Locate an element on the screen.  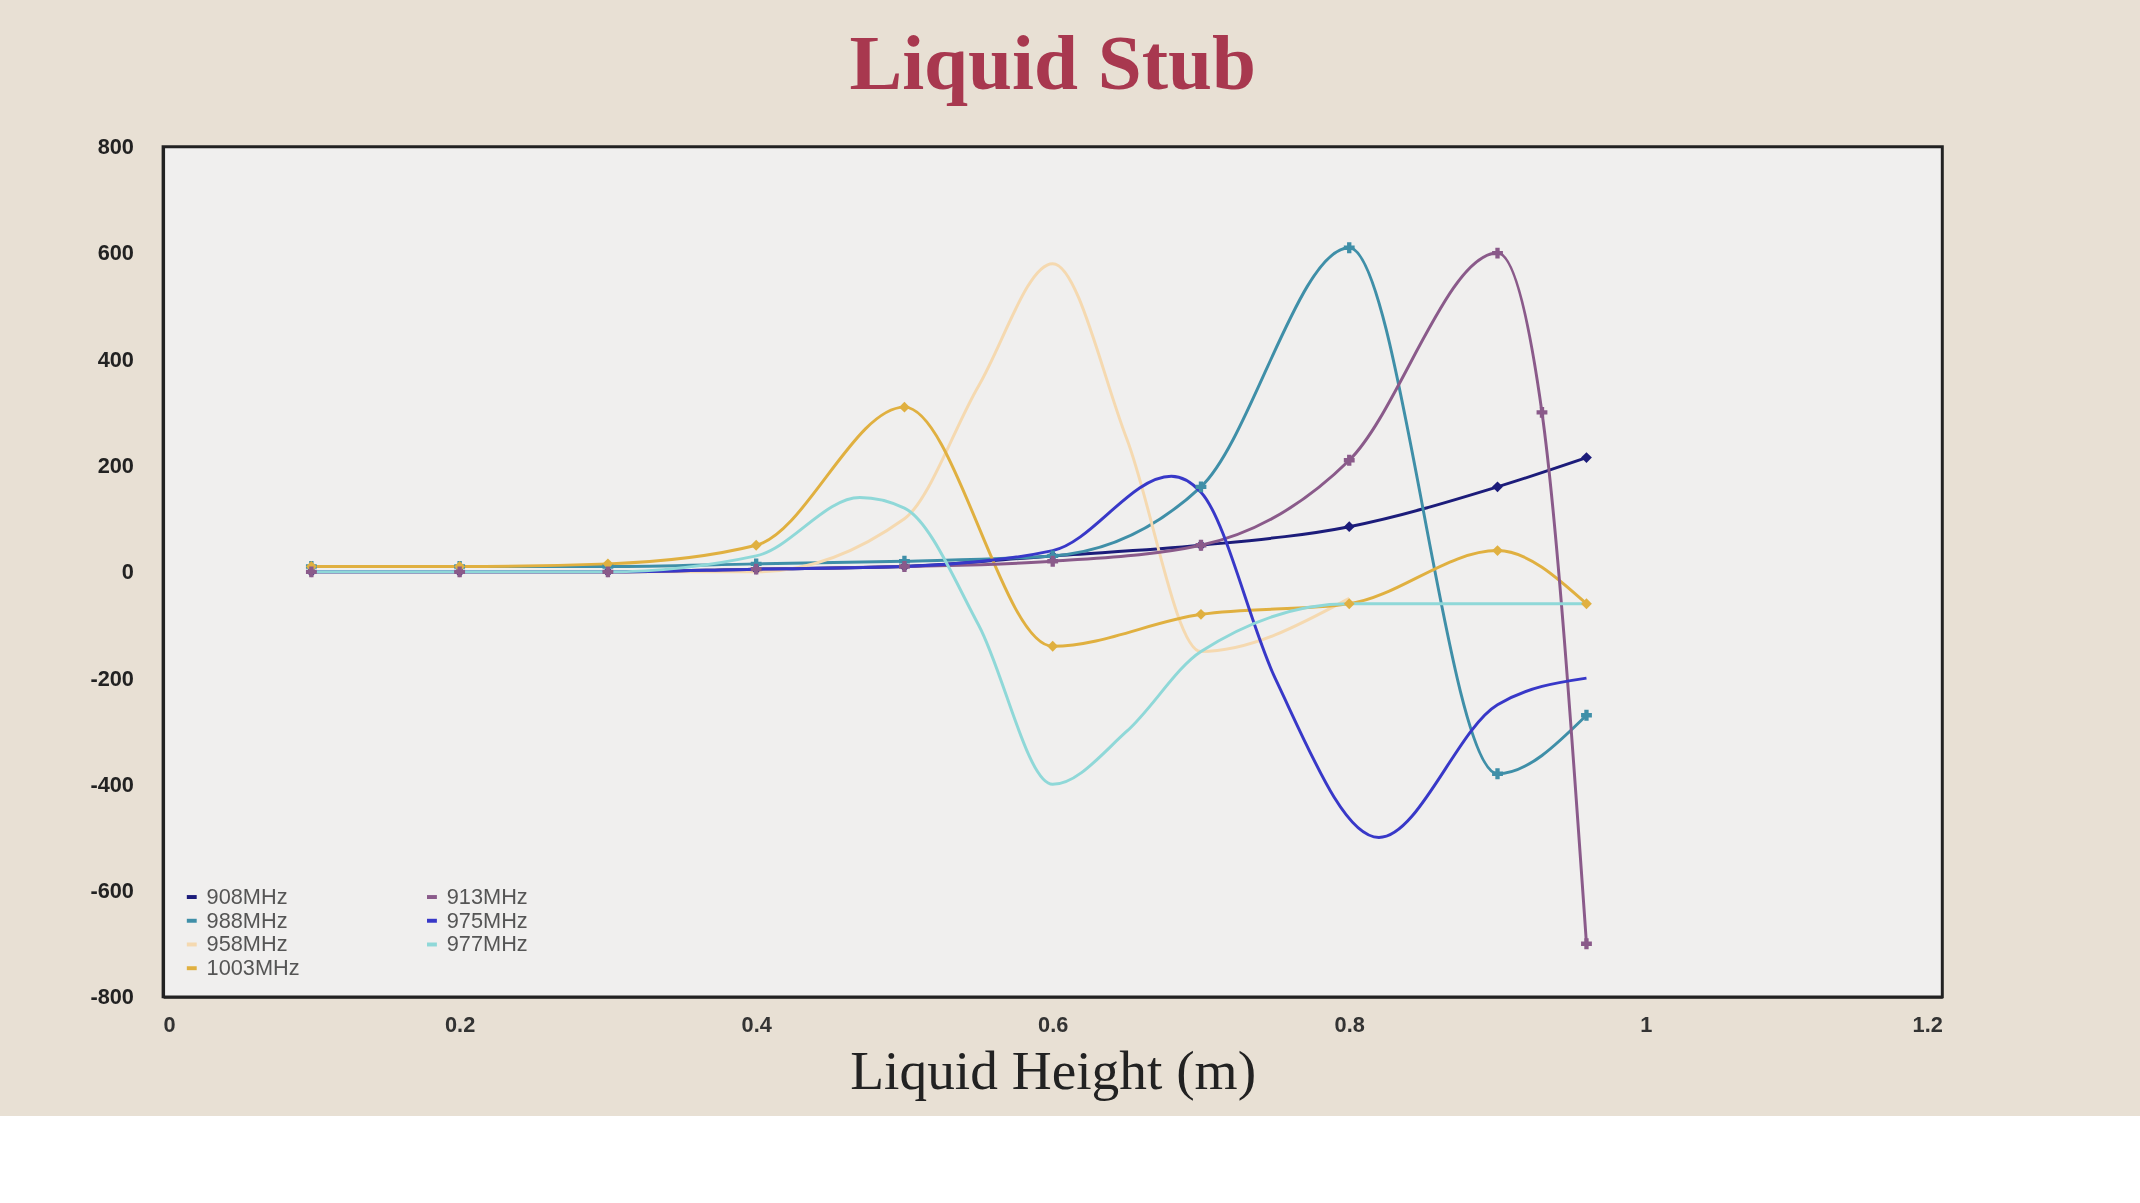
x-tick-label: 0.6 is located at coordinates (1053, 1024).